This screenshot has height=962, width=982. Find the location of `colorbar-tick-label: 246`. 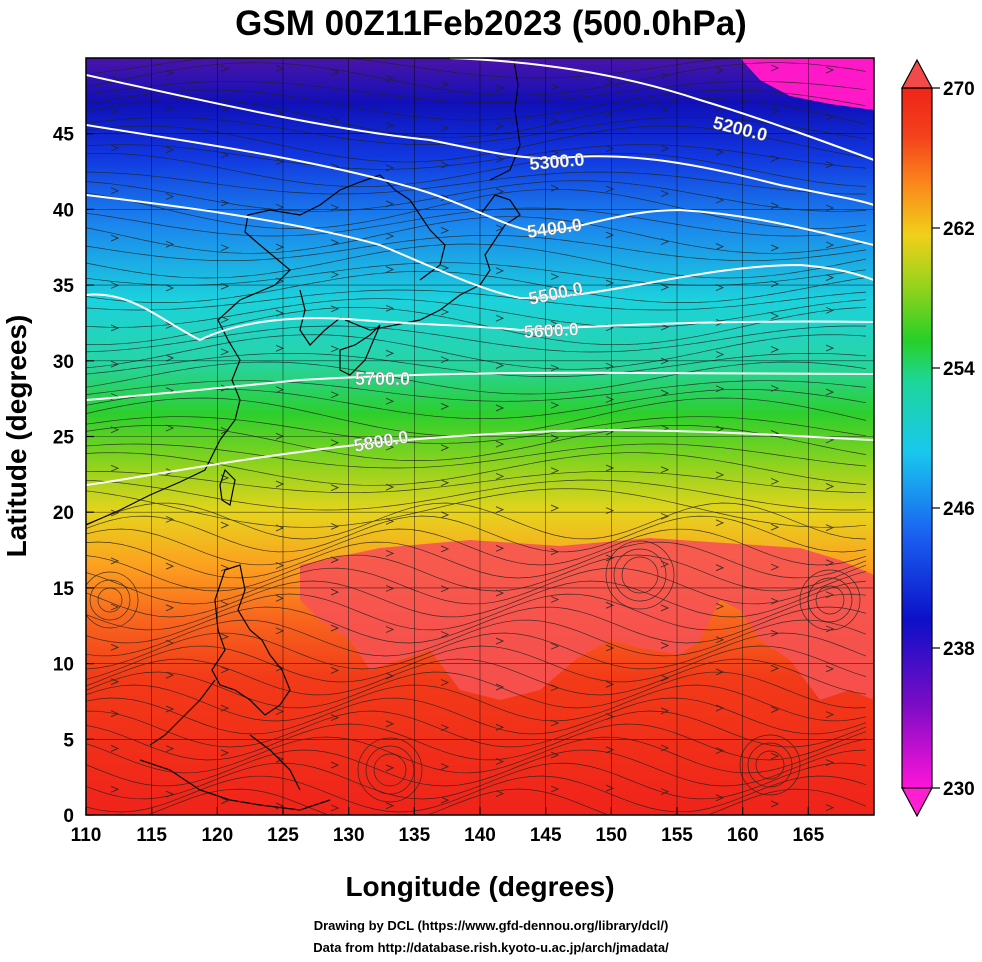

colorbar-tick-label: 246 is located at coordinates (959, 509).